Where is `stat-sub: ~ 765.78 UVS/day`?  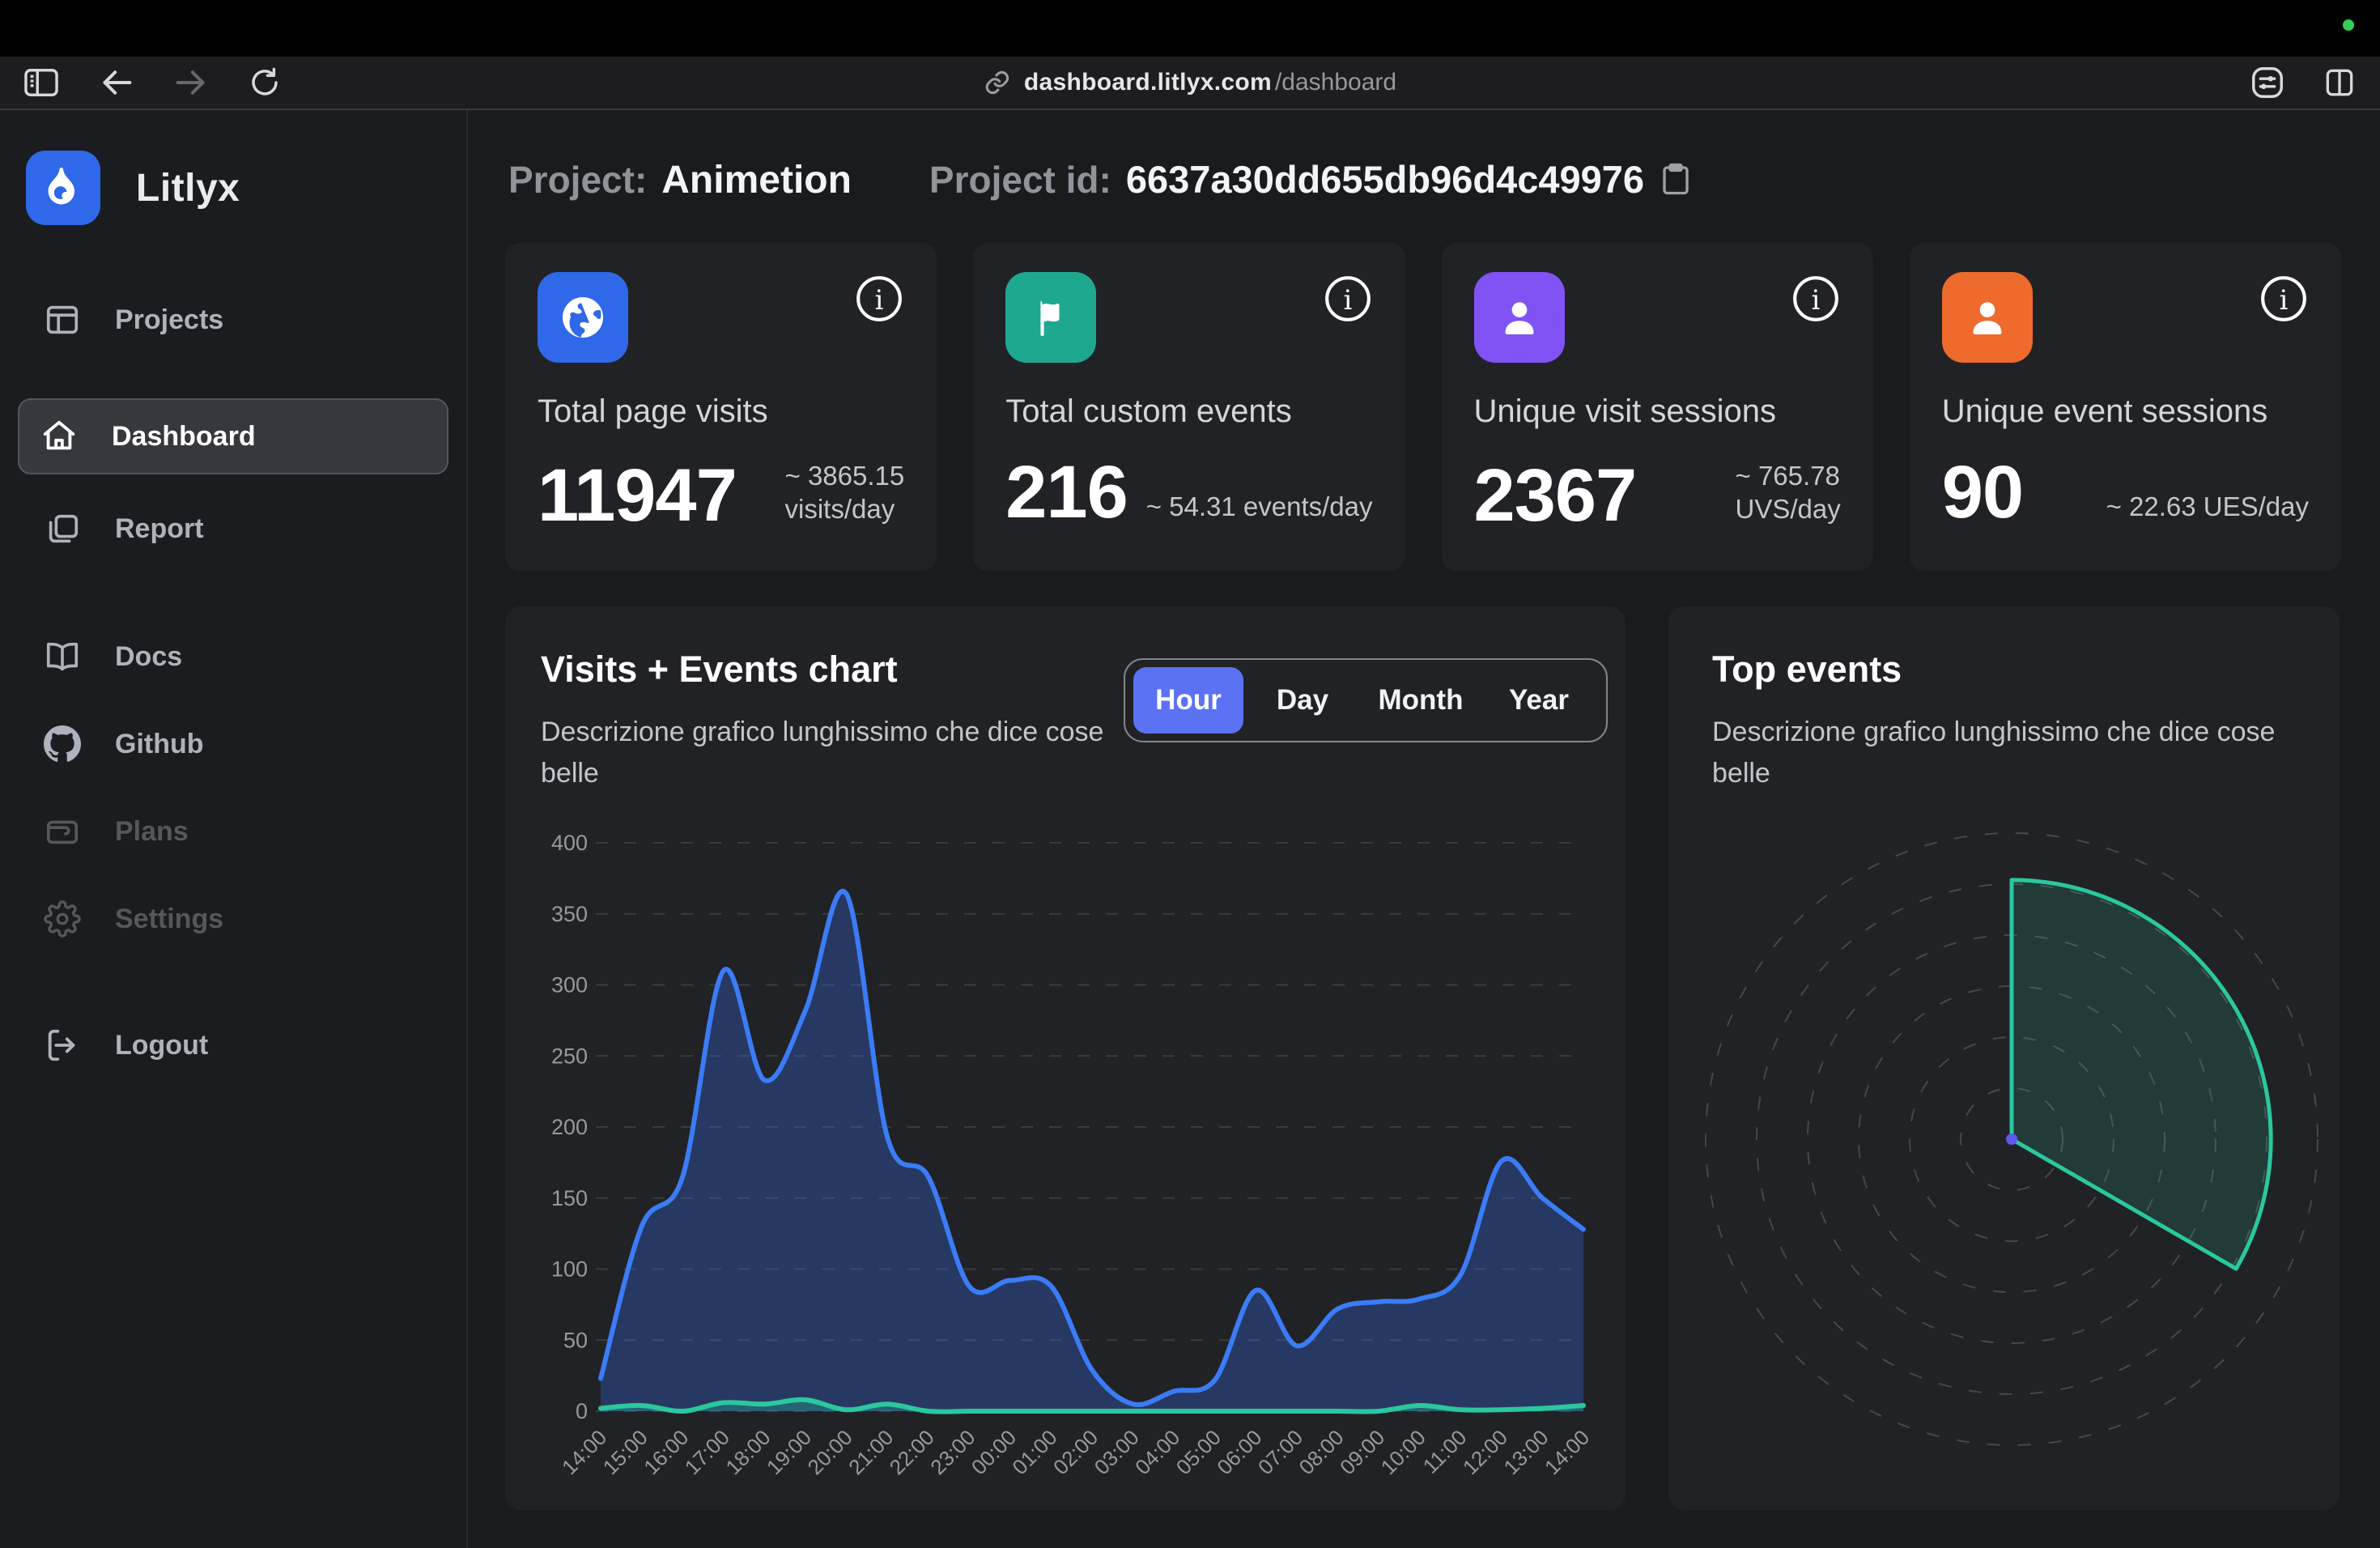
stat-sub: ~ 765.78 UVS/day is located at coordinates (1788, 493).